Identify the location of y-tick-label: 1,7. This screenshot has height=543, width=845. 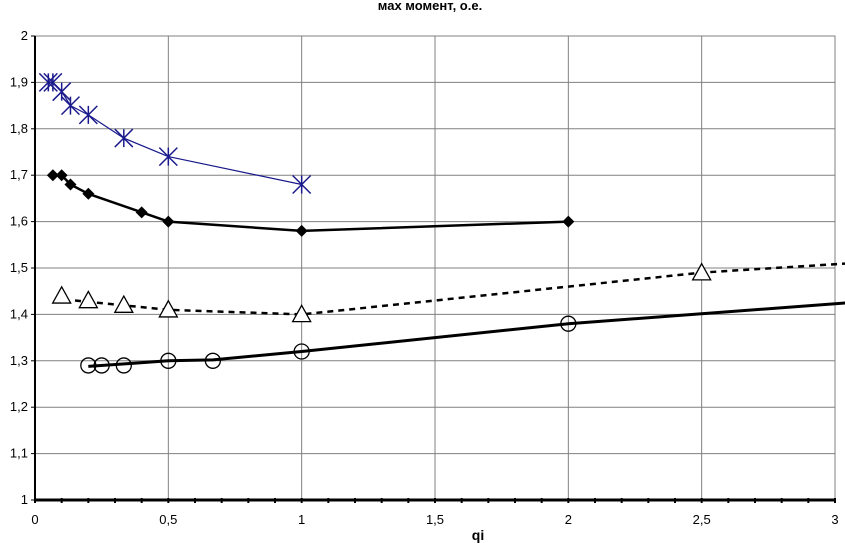
(19, 174).